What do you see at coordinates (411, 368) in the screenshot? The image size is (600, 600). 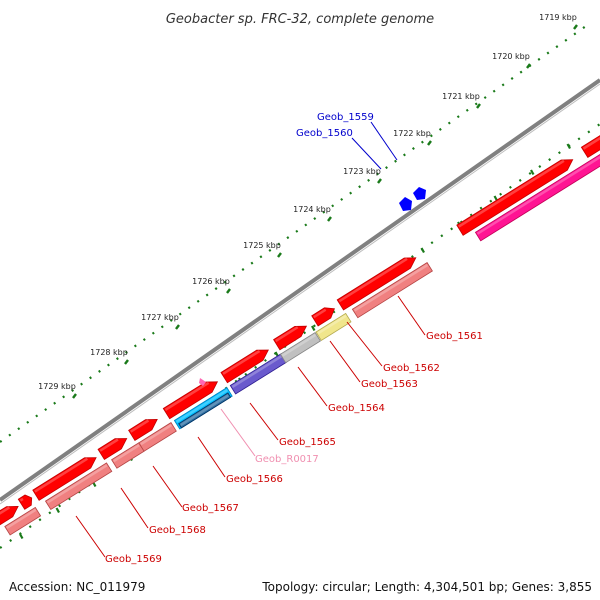 I see `gene-label: Geob_1562` at bounding box center [411, 368].